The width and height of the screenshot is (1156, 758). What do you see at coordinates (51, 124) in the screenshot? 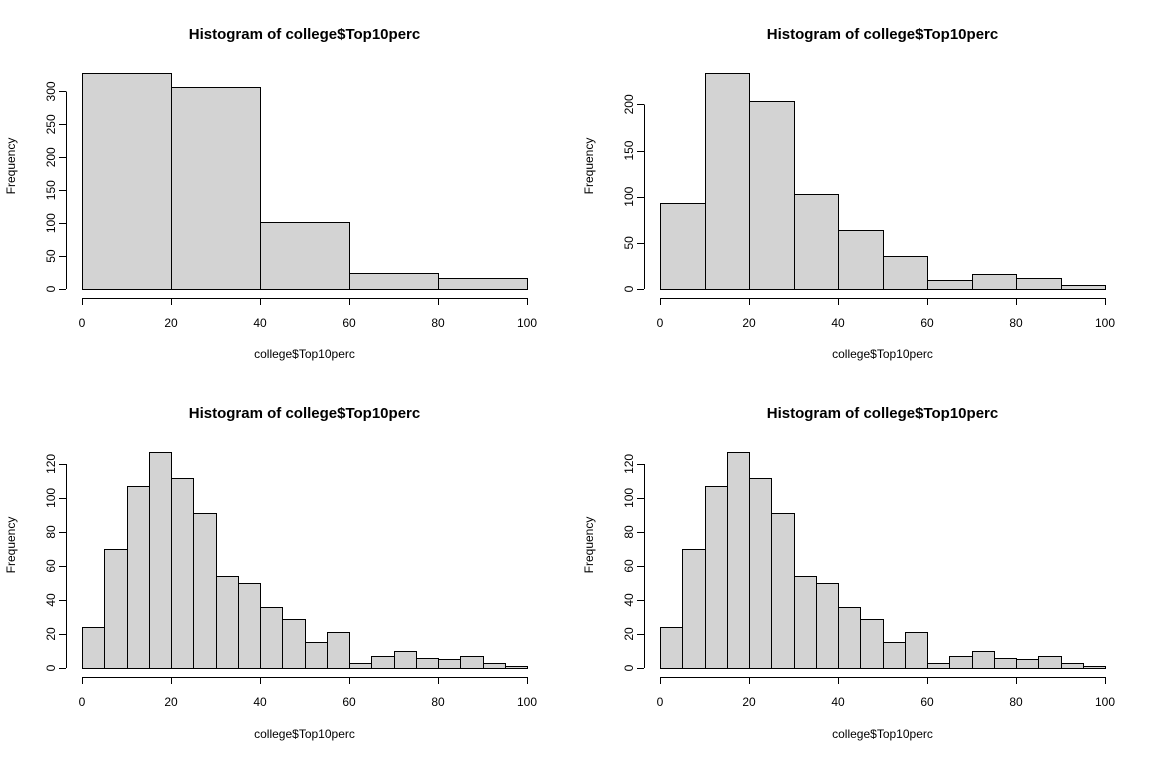
I see `y-tick-label: 250` at bounding box center [51, 124].